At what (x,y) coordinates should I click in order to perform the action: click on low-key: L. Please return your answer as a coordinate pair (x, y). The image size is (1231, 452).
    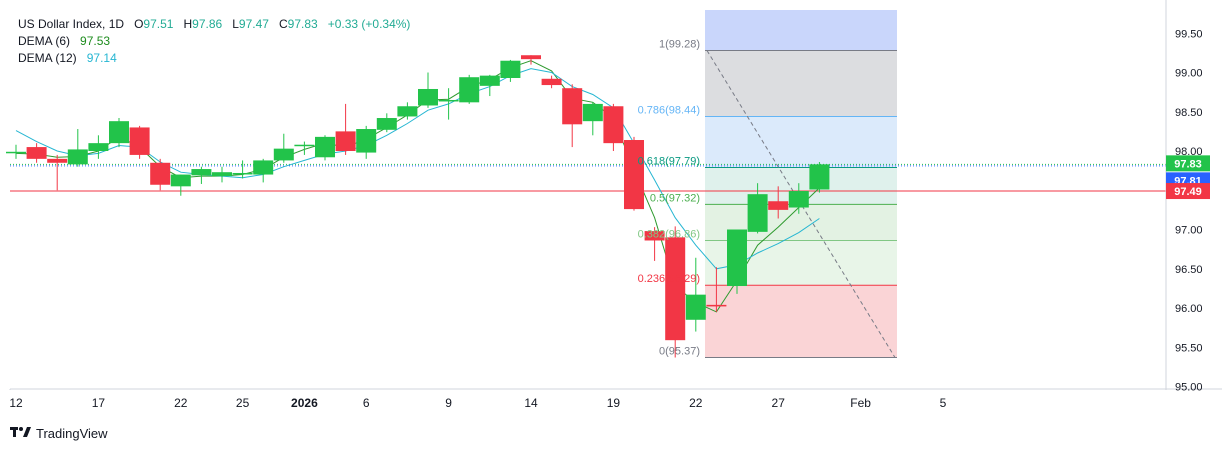
    Looking at the image, I should click on (235, 24).